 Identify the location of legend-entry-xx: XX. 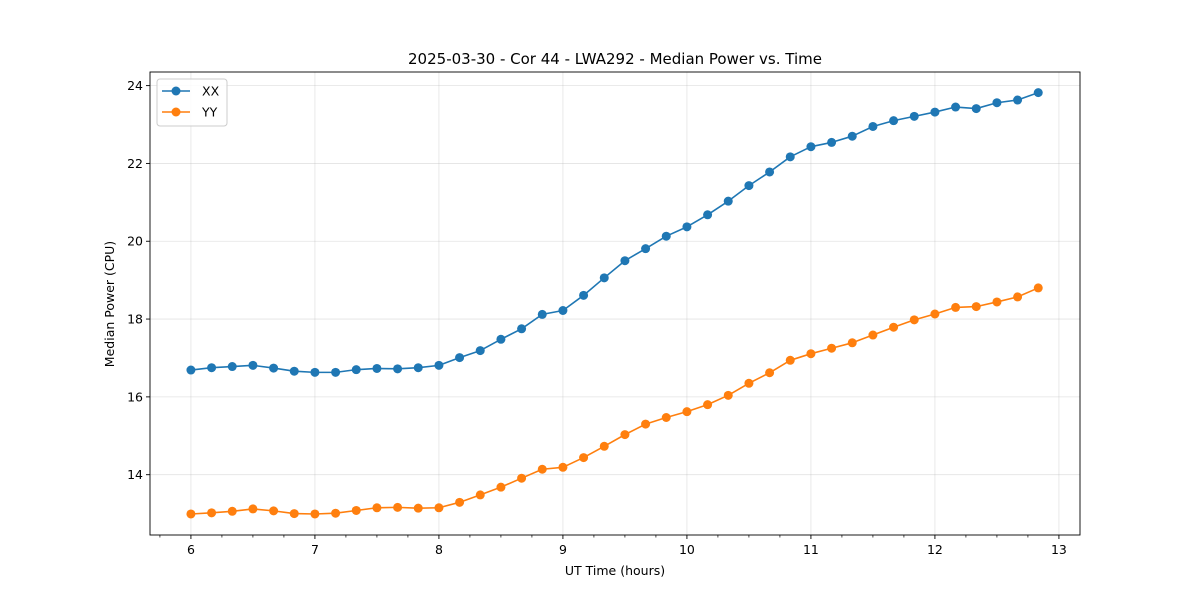
(191, 91).